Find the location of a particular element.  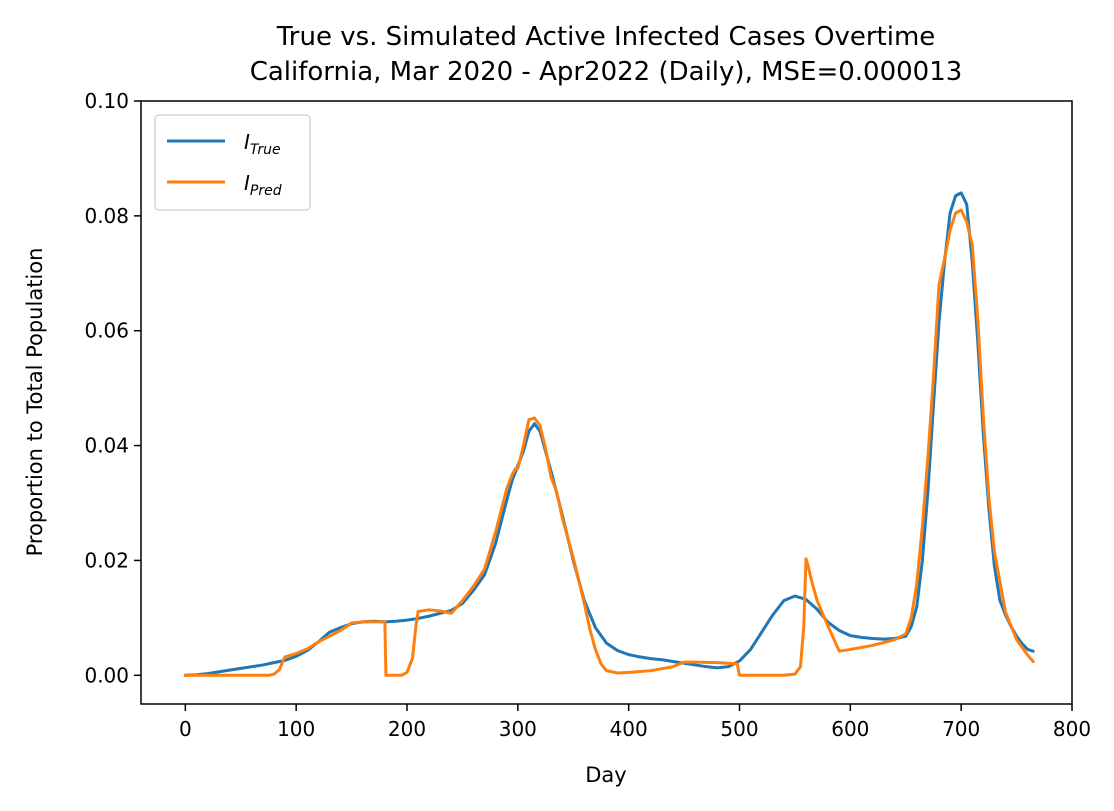

x-tick-label: 500 is located at coordinates (739, 729).